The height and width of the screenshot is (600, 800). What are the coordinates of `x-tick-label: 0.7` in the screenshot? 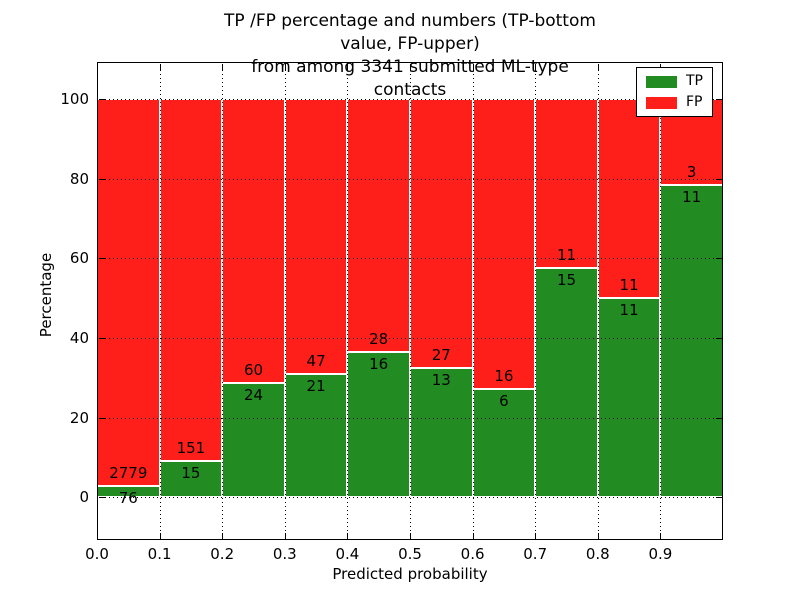 It's located at (535, 554).